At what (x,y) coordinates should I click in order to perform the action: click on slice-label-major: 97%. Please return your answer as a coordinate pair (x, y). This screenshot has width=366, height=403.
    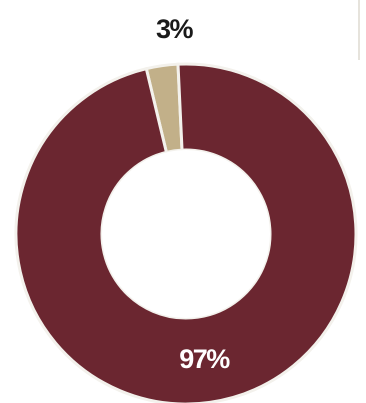
    Looking at the image, I should click on (204, 359).